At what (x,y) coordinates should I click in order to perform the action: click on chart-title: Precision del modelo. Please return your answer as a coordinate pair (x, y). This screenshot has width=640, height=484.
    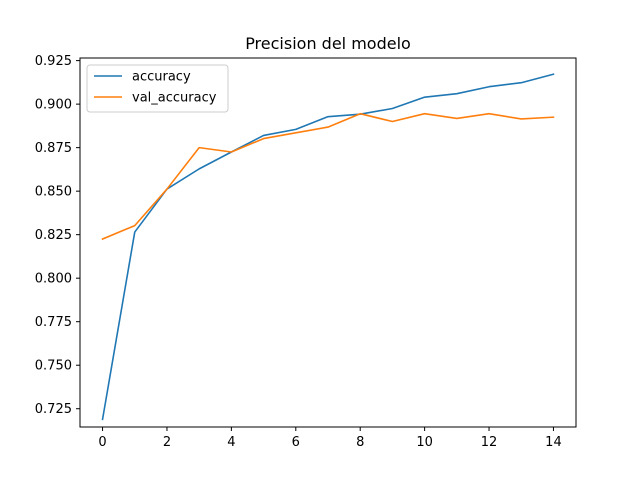
    Looking at the image, I should click on (328, 43).